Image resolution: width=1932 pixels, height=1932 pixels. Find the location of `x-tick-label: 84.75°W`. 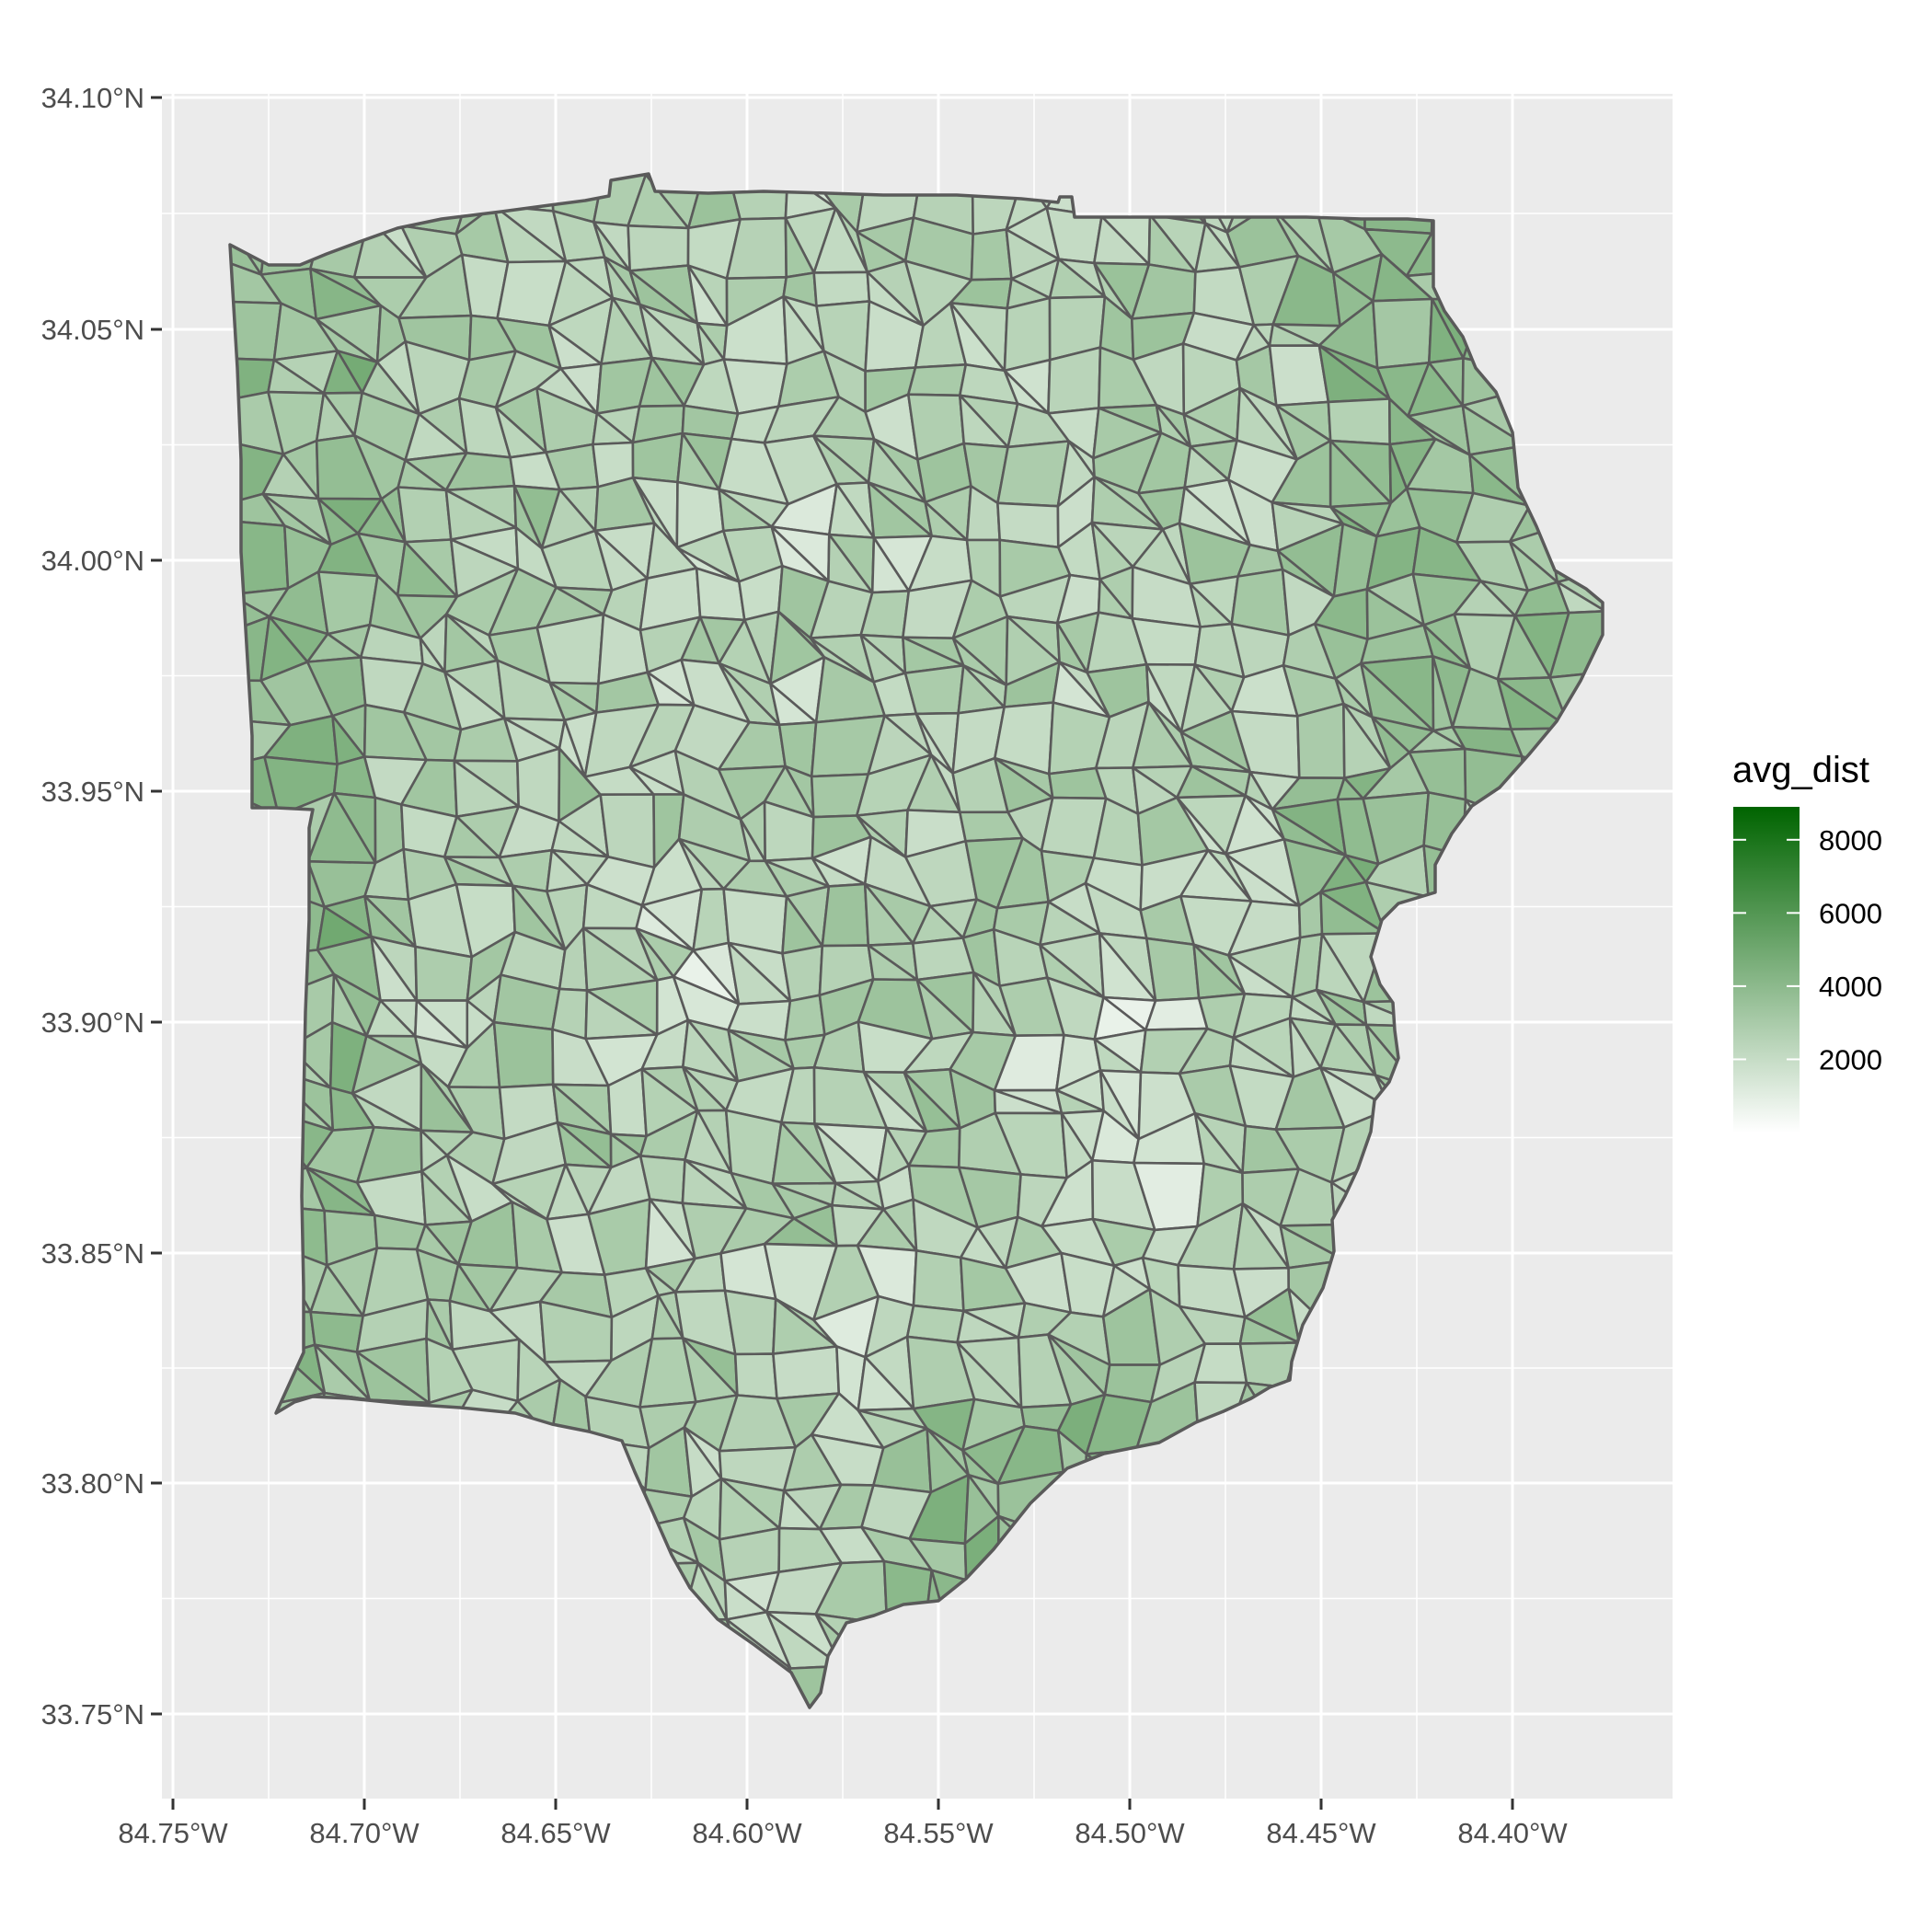

x-tick-label: 84.75°W is located at coordinates (173, 1833).